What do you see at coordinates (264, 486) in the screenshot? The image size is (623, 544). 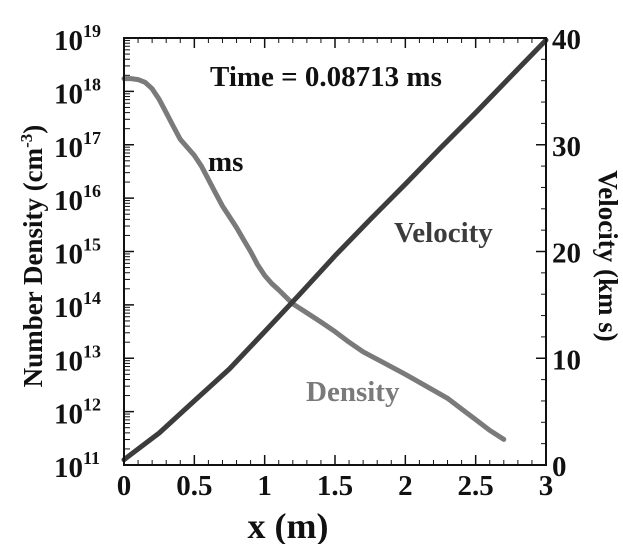 I see `x-tick-label: 1` at bounding box center [264, 486].